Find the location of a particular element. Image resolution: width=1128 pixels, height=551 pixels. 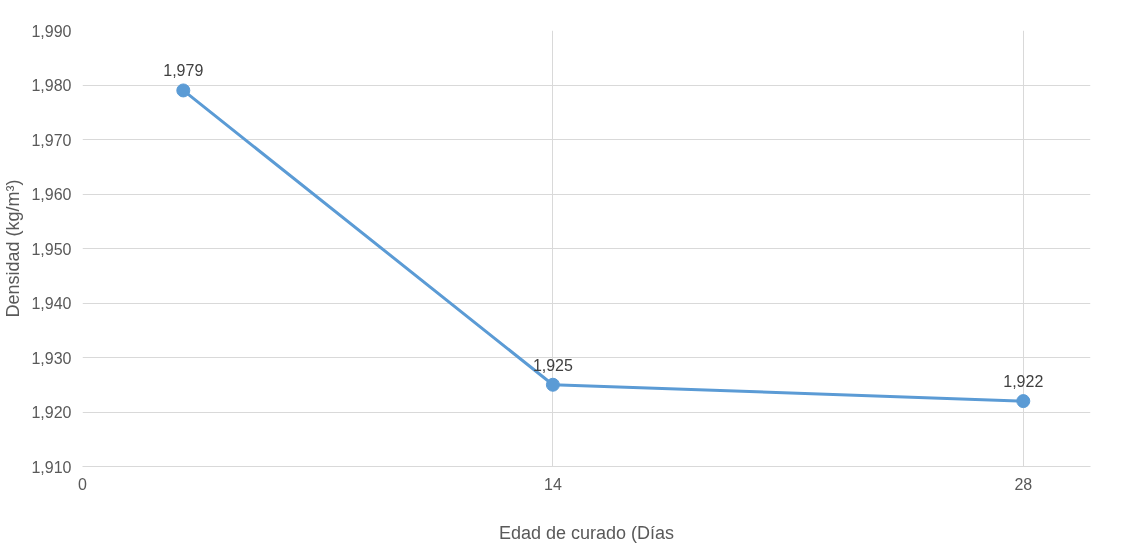

y-tick-label: 1,980 is located at coordinates (51, 85).